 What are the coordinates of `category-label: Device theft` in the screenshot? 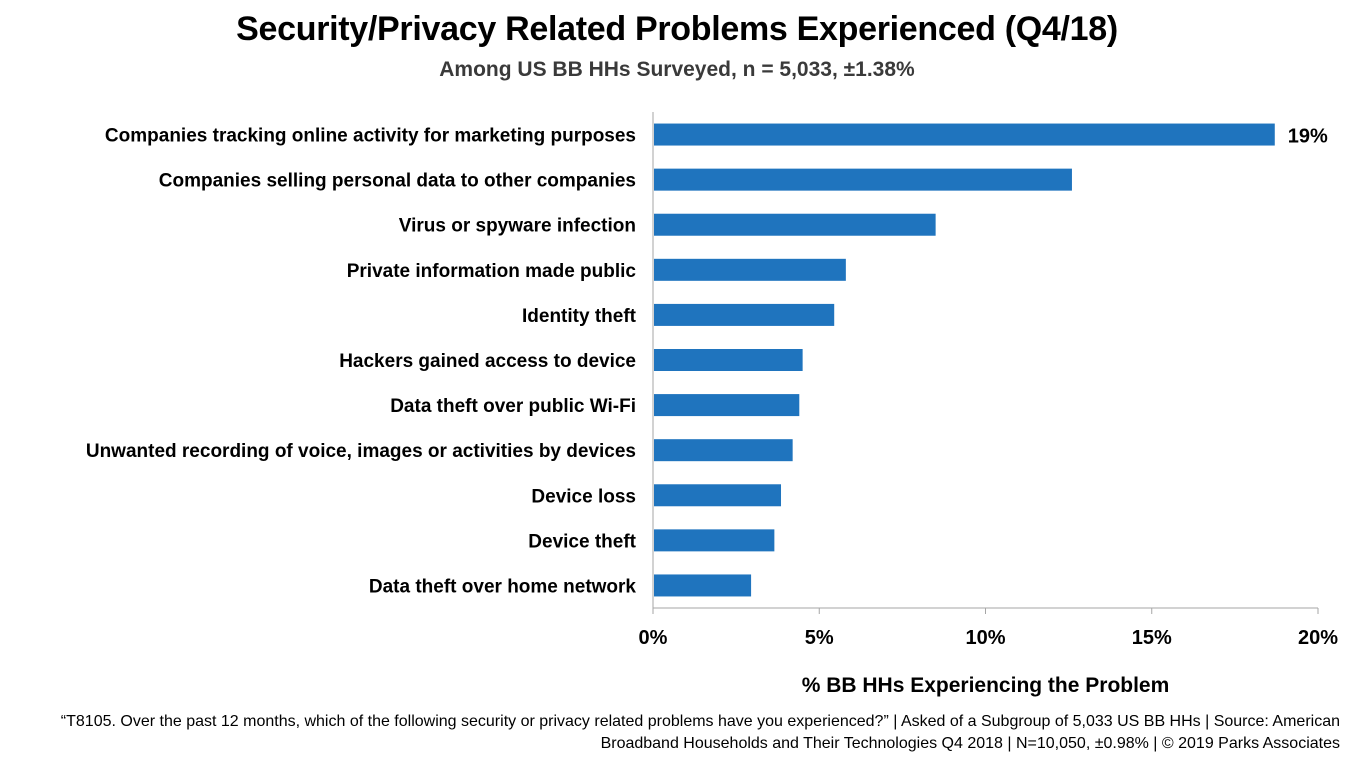 It's located at (582, 541).